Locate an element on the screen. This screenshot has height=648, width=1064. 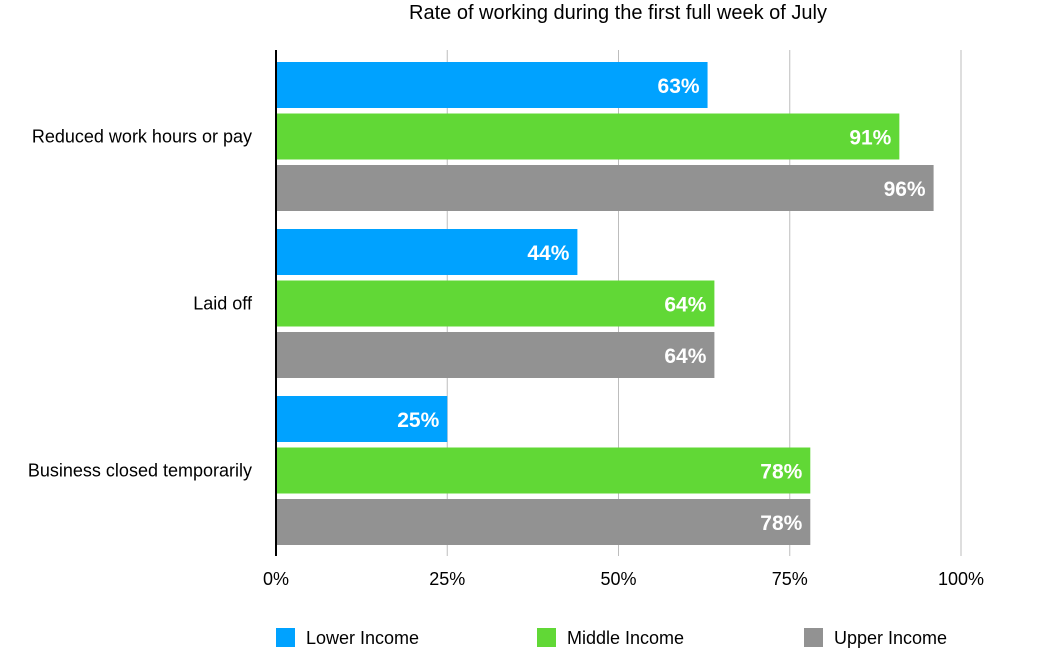
x-tick-label: 25% is located at coordinates (447, 579).